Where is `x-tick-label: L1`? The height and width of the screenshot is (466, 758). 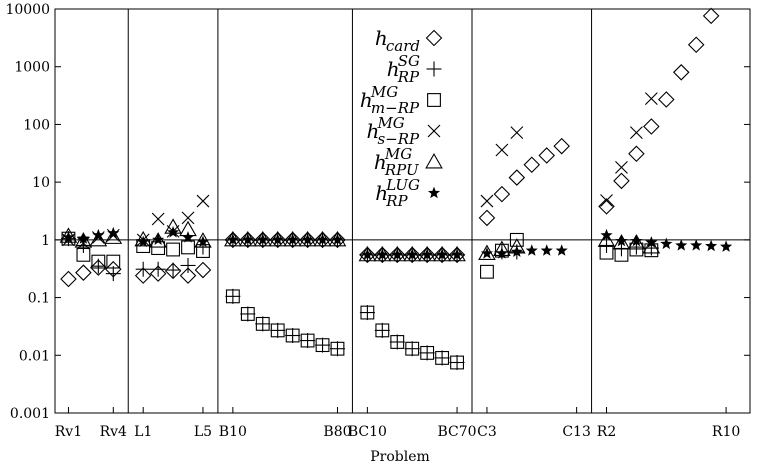 x-tick-label: L1 is located at coordinates (143, 432).